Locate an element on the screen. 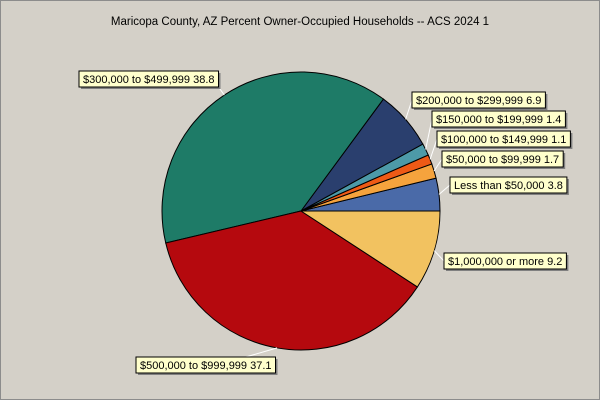  slice-label: $100,000 to $149,999 1.1 is located at coordinates (503, 140).